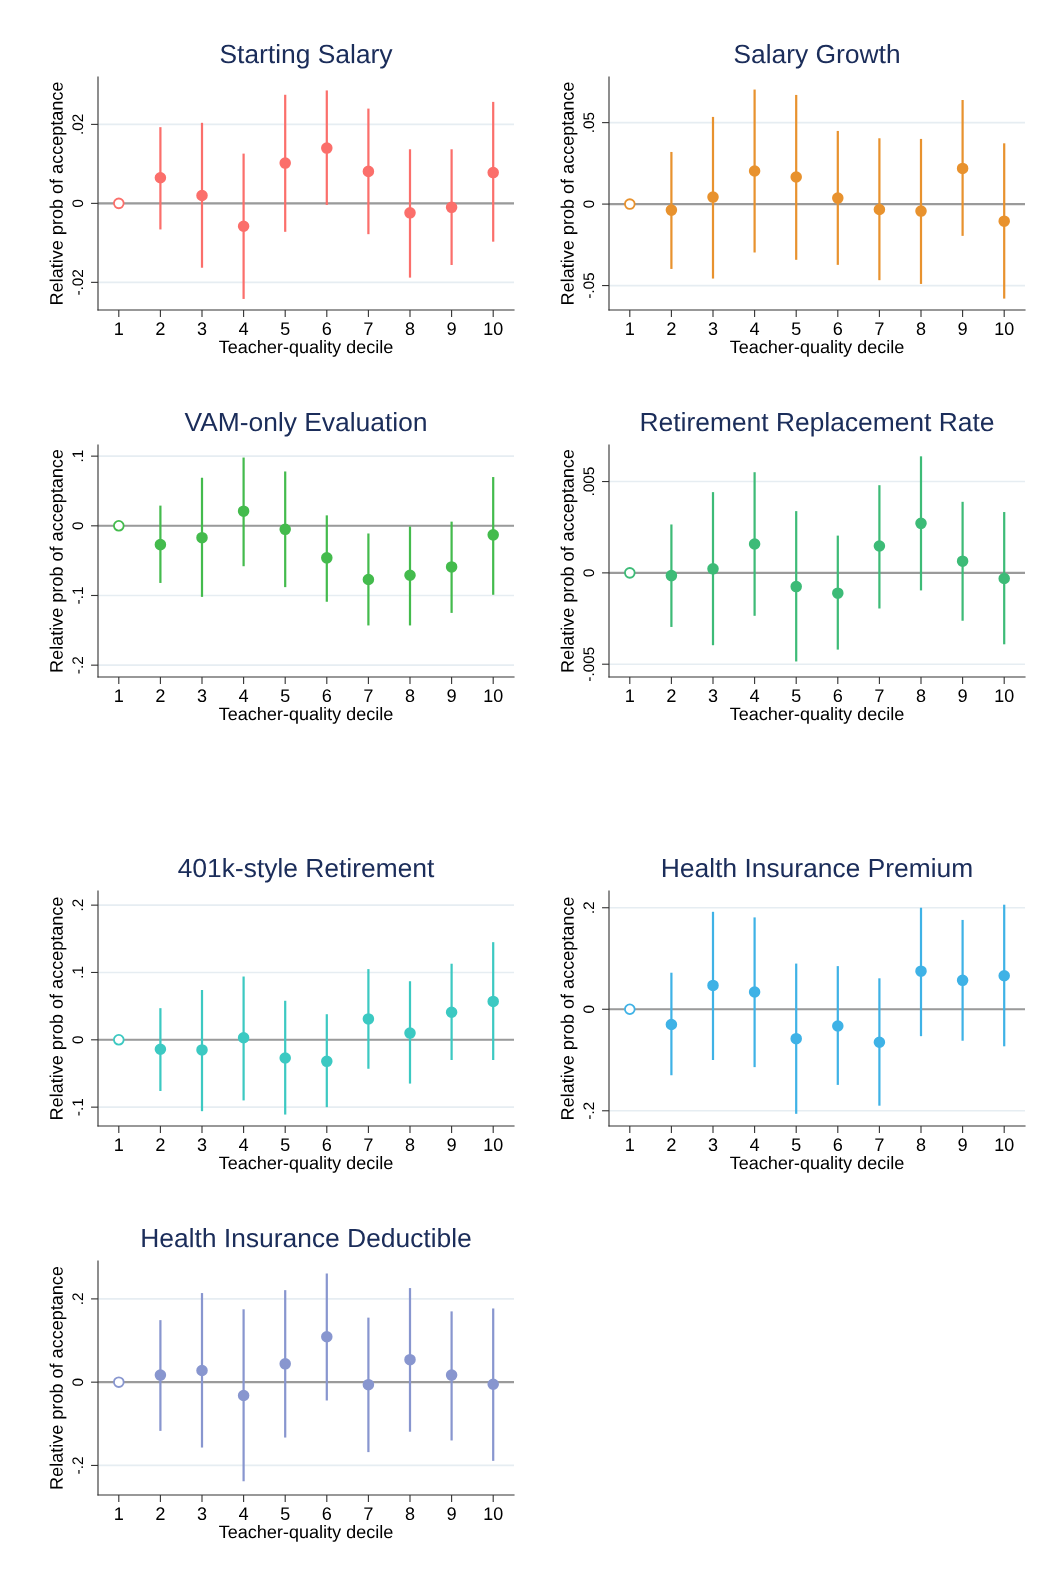 The width and height of the screenshot is (1049, 1583). What do you see at coordinates (305, 424) in the screenshot?
I see `chart-title: VAM-only Evaluation` at bounding box center [305, 424].